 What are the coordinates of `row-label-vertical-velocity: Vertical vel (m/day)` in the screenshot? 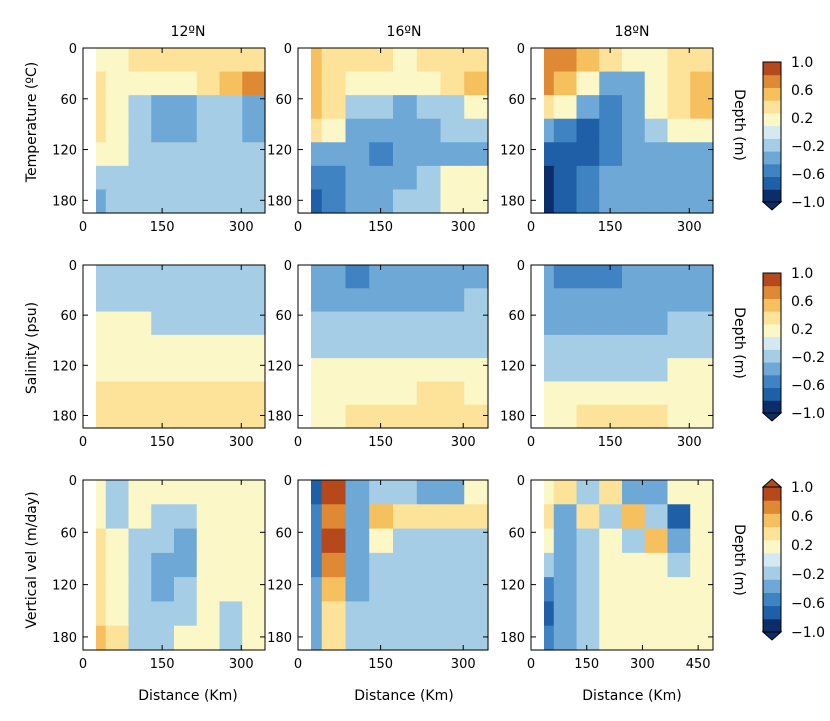 It's located at (32, 559).